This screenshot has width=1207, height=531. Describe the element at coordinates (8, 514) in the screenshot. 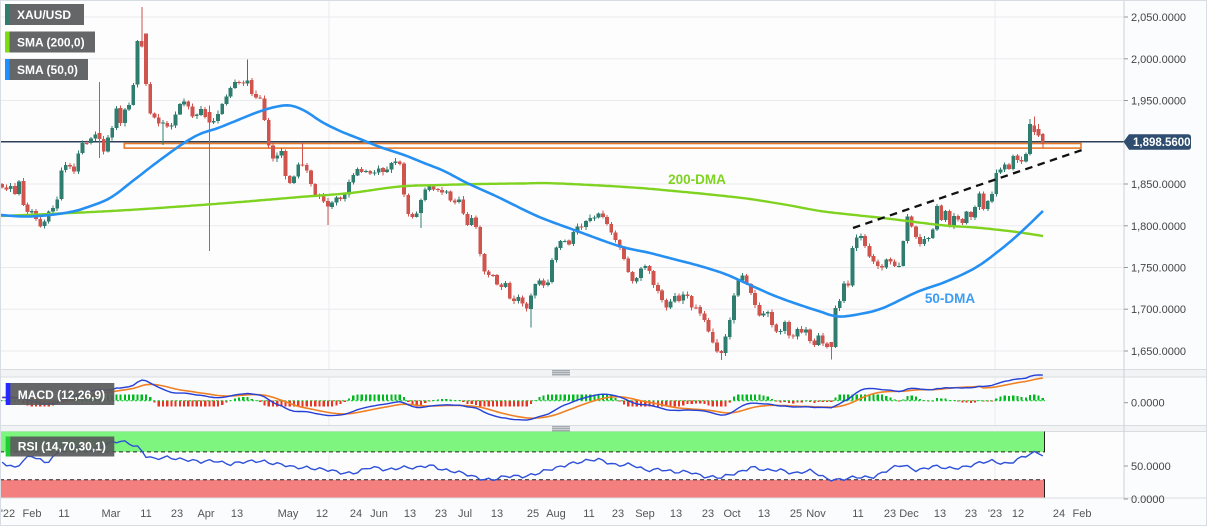

I see `svg-text: '22` at that location.